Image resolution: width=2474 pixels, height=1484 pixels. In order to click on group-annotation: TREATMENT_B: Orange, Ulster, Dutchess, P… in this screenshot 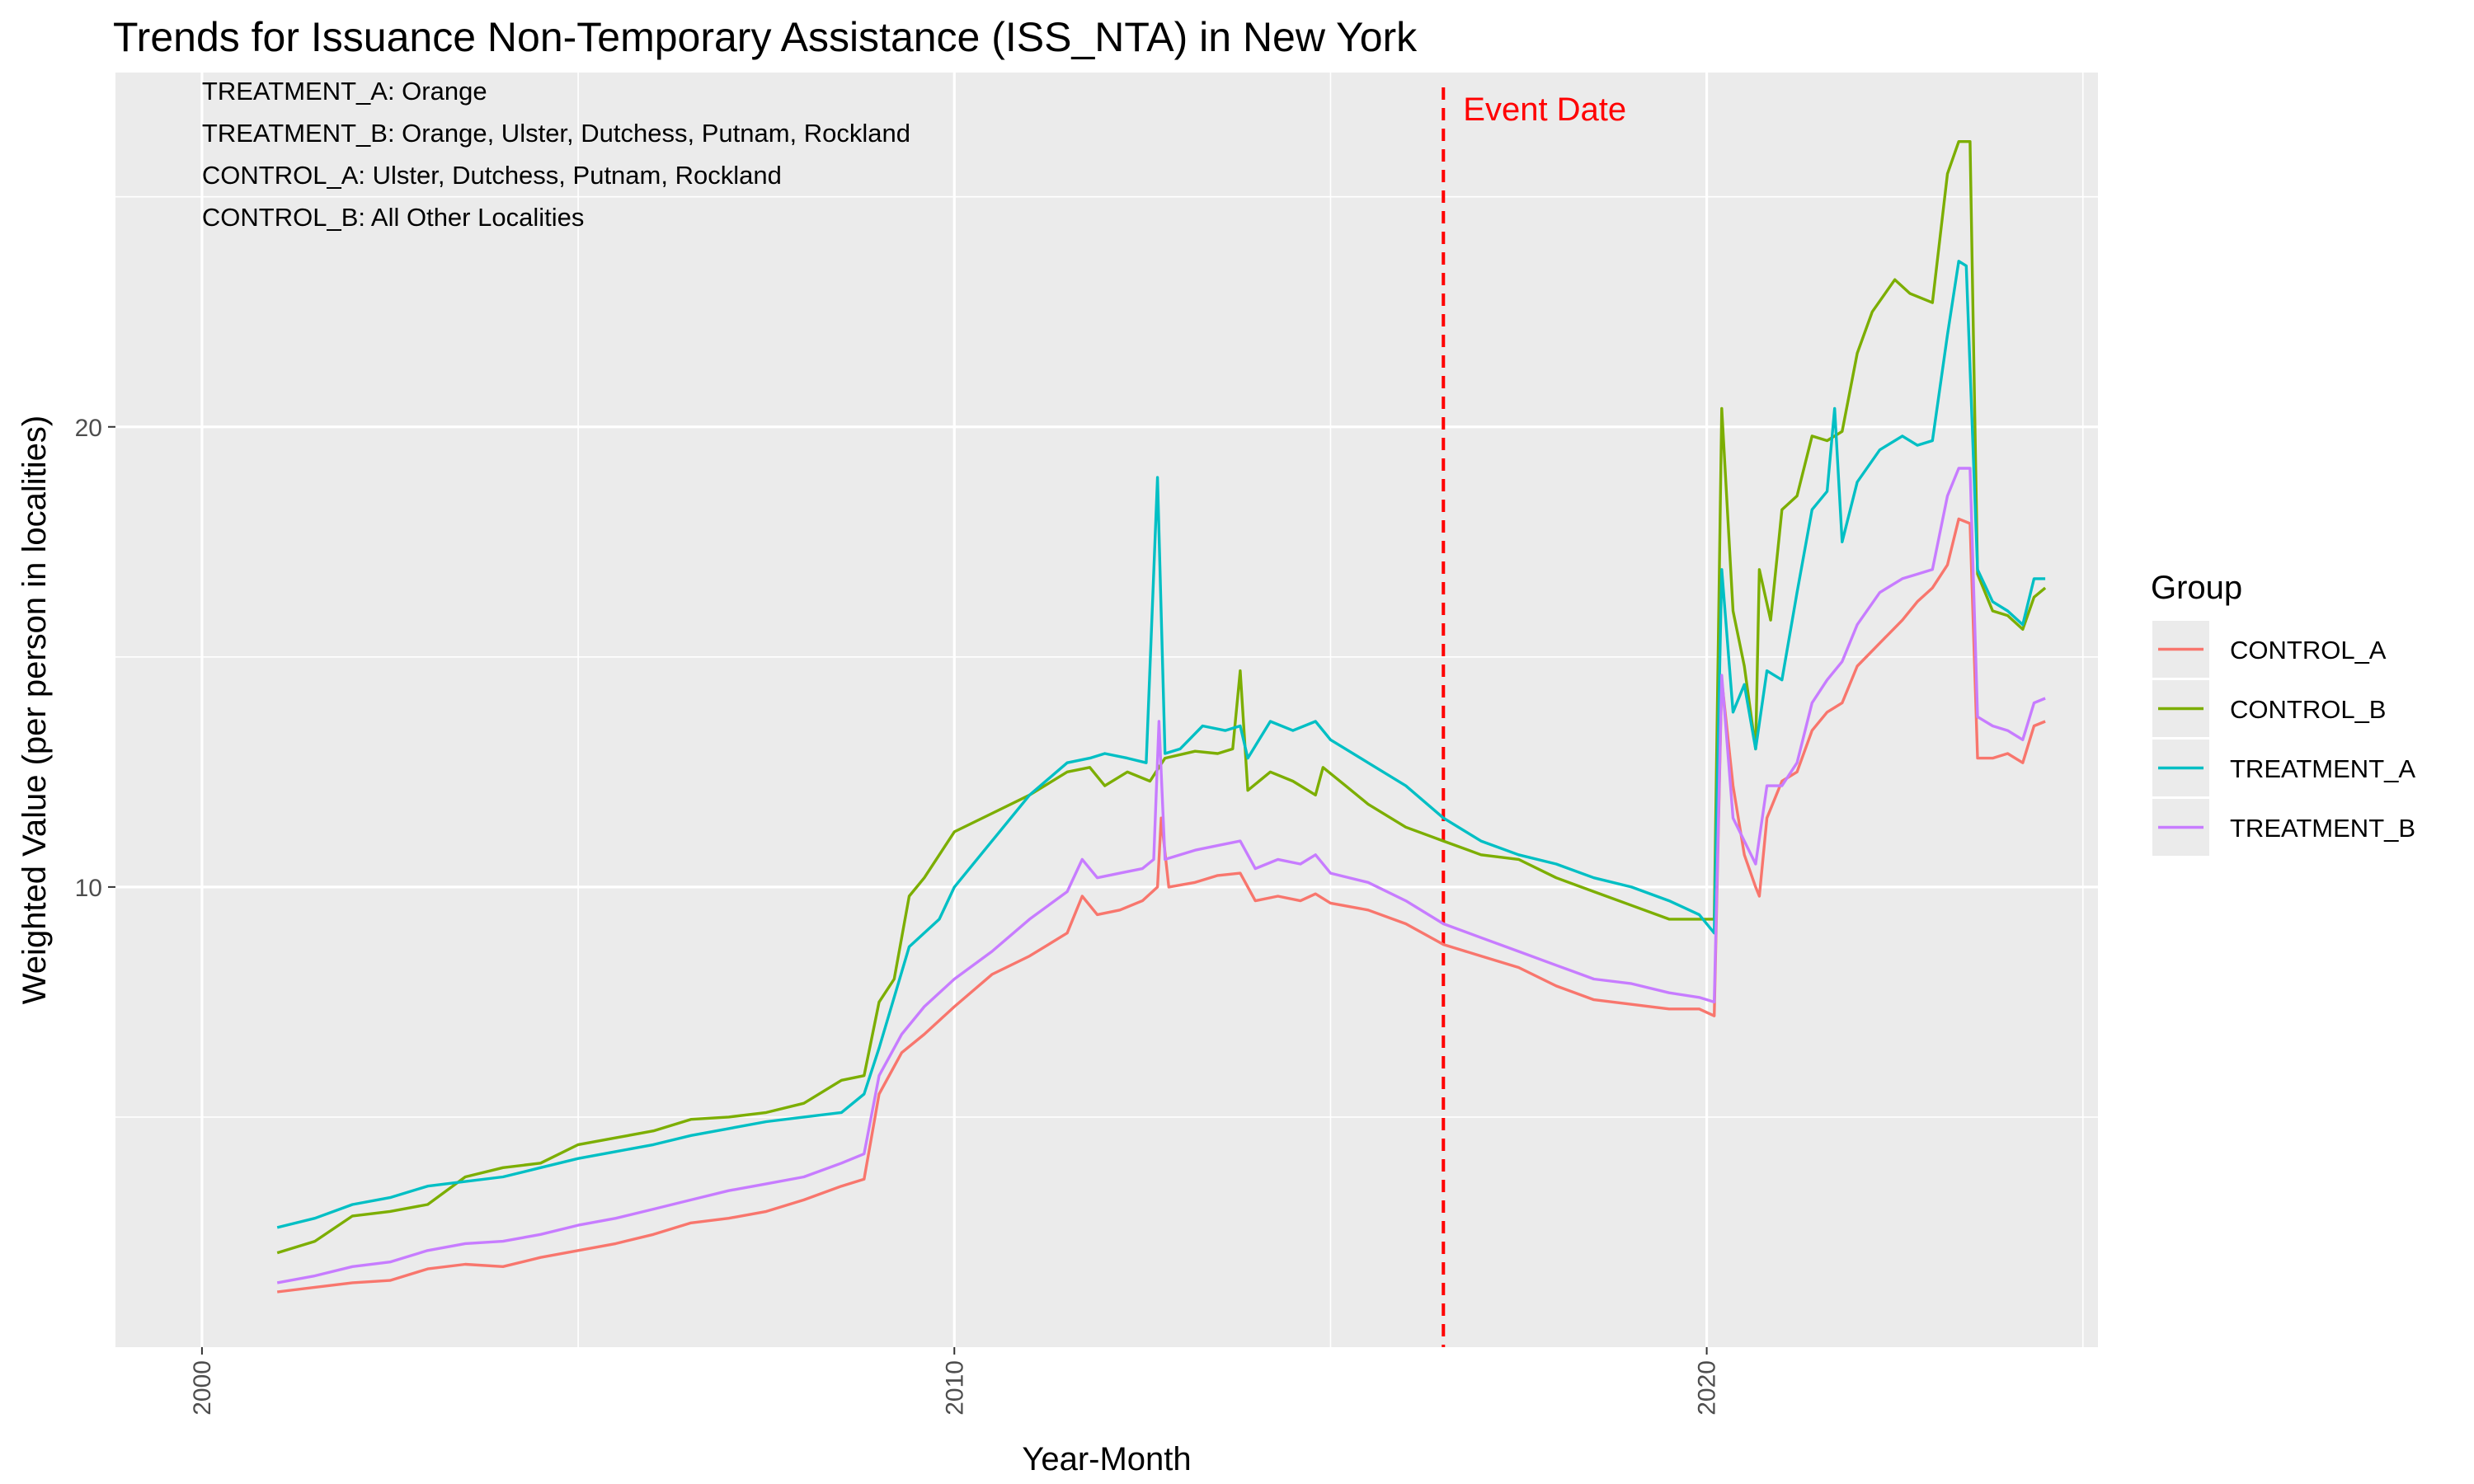, I will do `click(556, 133)`.